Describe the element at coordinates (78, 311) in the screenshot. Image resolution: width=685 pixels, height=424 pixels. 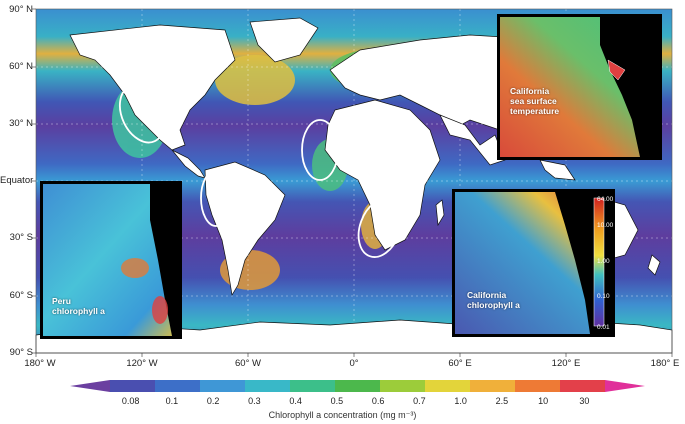
I see `inset-peru-label-line2: chlorophyll a` at that location.